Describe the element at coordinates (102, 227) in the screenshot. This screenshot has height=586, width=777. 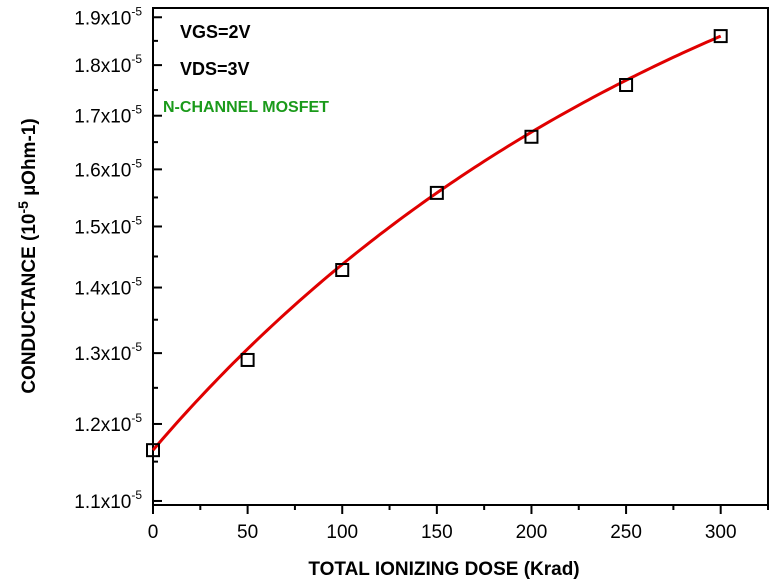
I see `y-tick-mantissa: 1.5x10` at that location.